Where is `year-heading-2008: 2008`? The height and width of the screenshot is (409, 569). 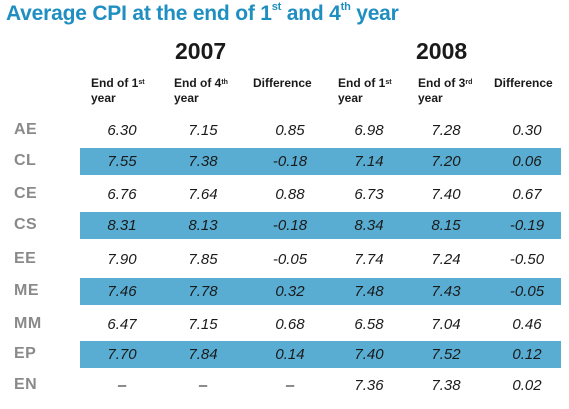 year-heading-2008: 2008 is located at coordinates (442, 51).